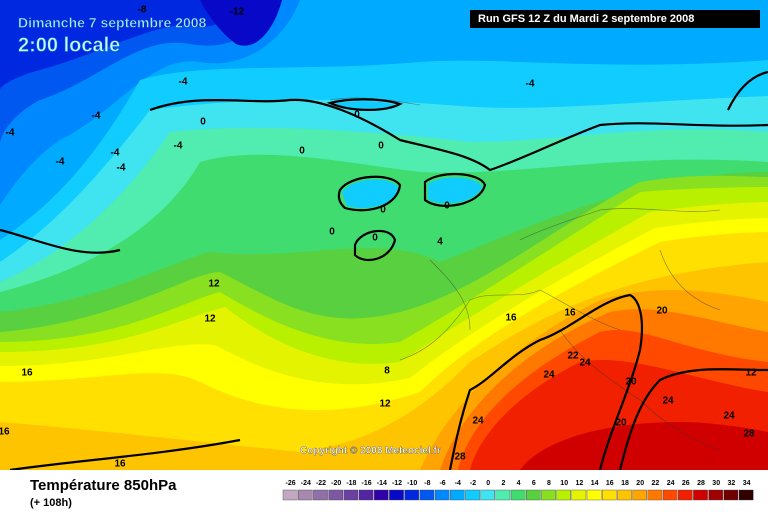 This screenshot has height=512, width=768. Describe the element at coordinates (686, 483) in the screenshot. I see `legend-label: 26` at that location.